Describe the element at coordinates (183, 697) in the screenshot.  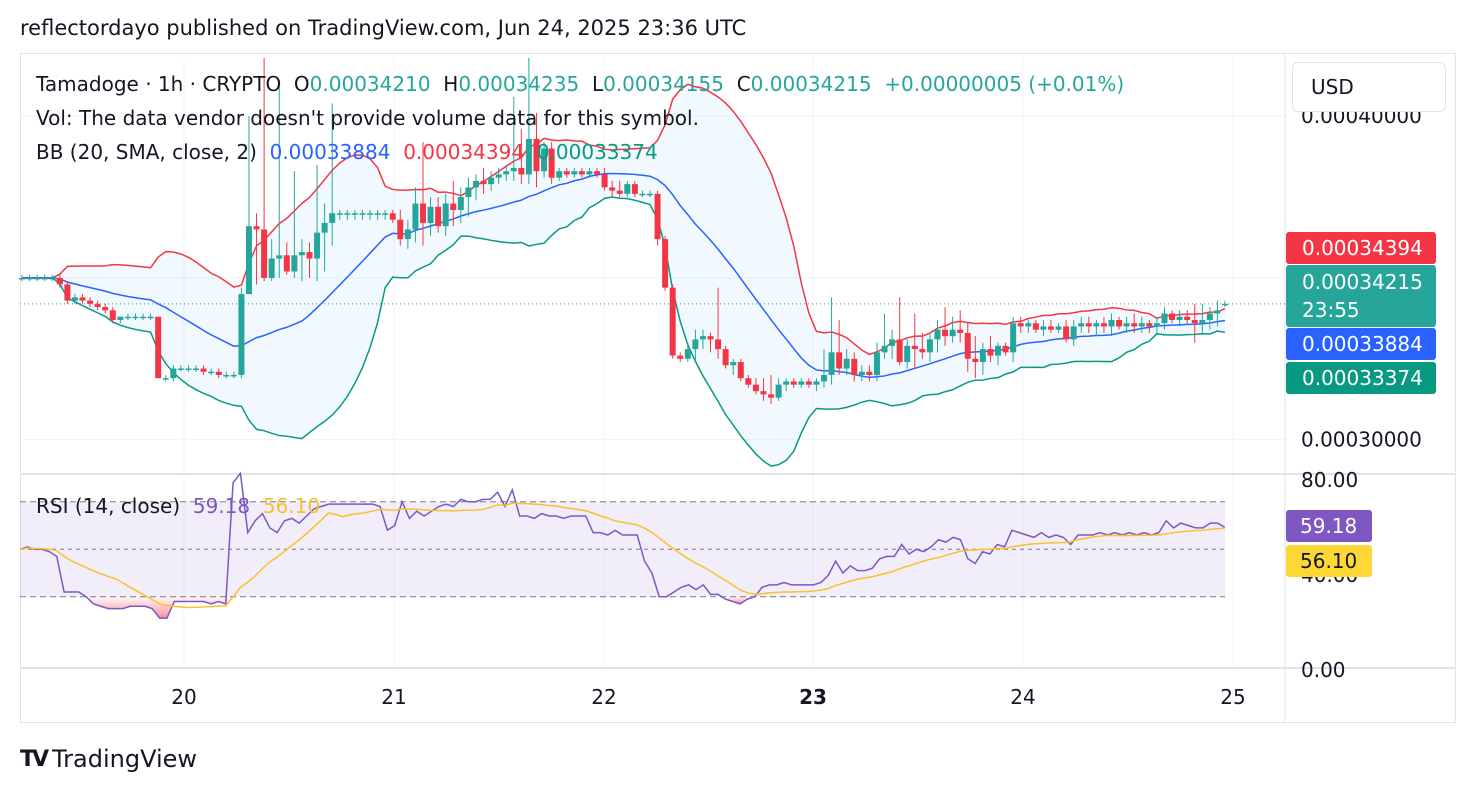
I see `time-axis-label: 20` at that location.